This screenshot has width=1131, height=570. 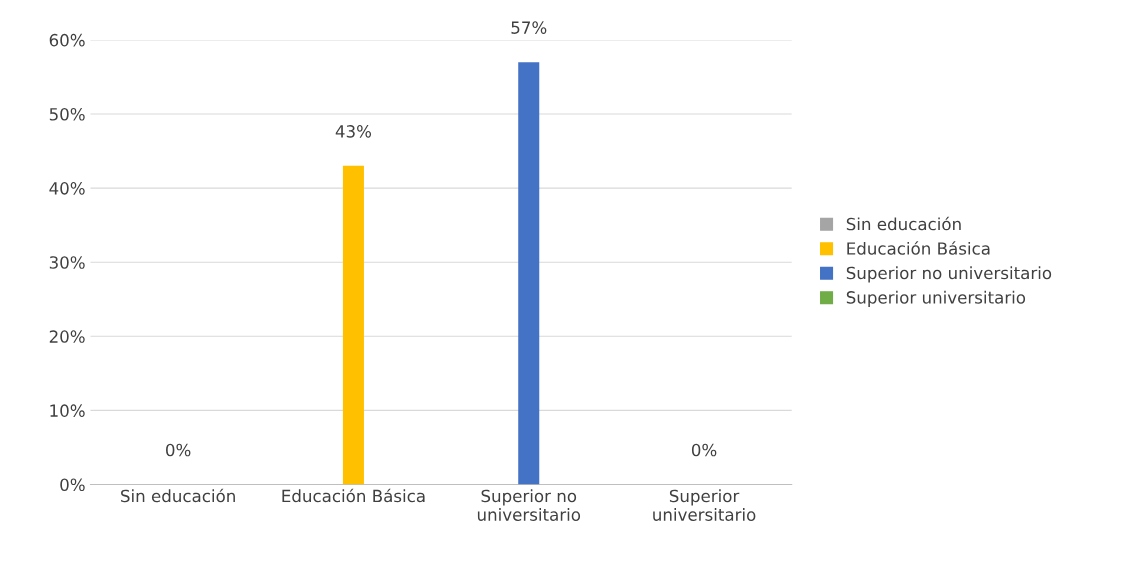 What do you see at coordinates (353, 495) in the screenshot?
I see `x-tick-label: Educación Básica` at bounding box center [353, 495].